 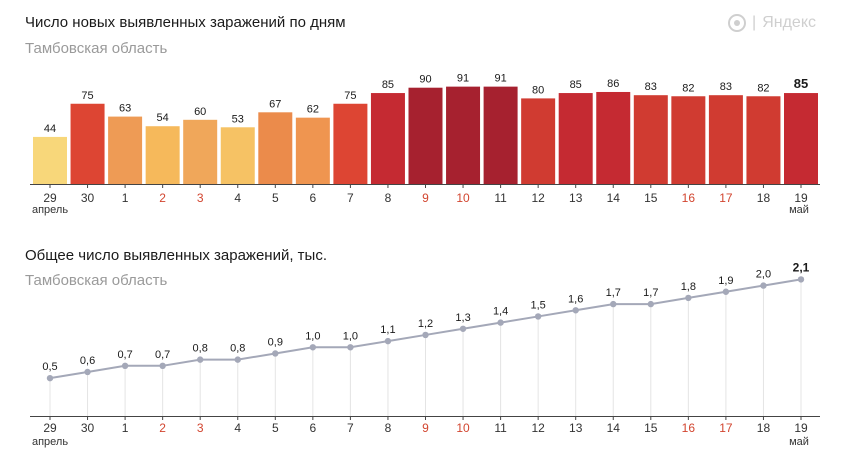 I want to click on line-x-tick-label: 12, so click(x=538, y=428).